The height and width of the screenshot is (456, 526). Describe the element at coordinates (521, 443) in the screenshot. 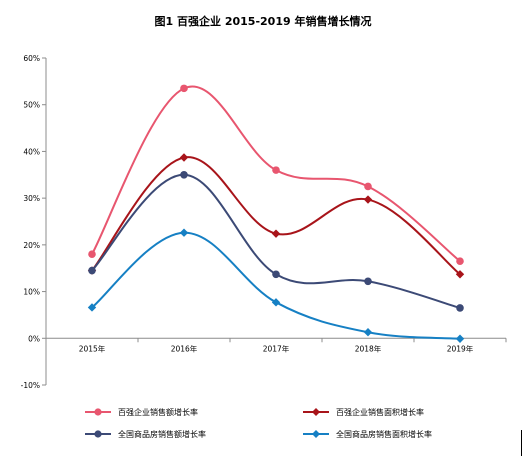

I see `frame-edge-line` at that location.